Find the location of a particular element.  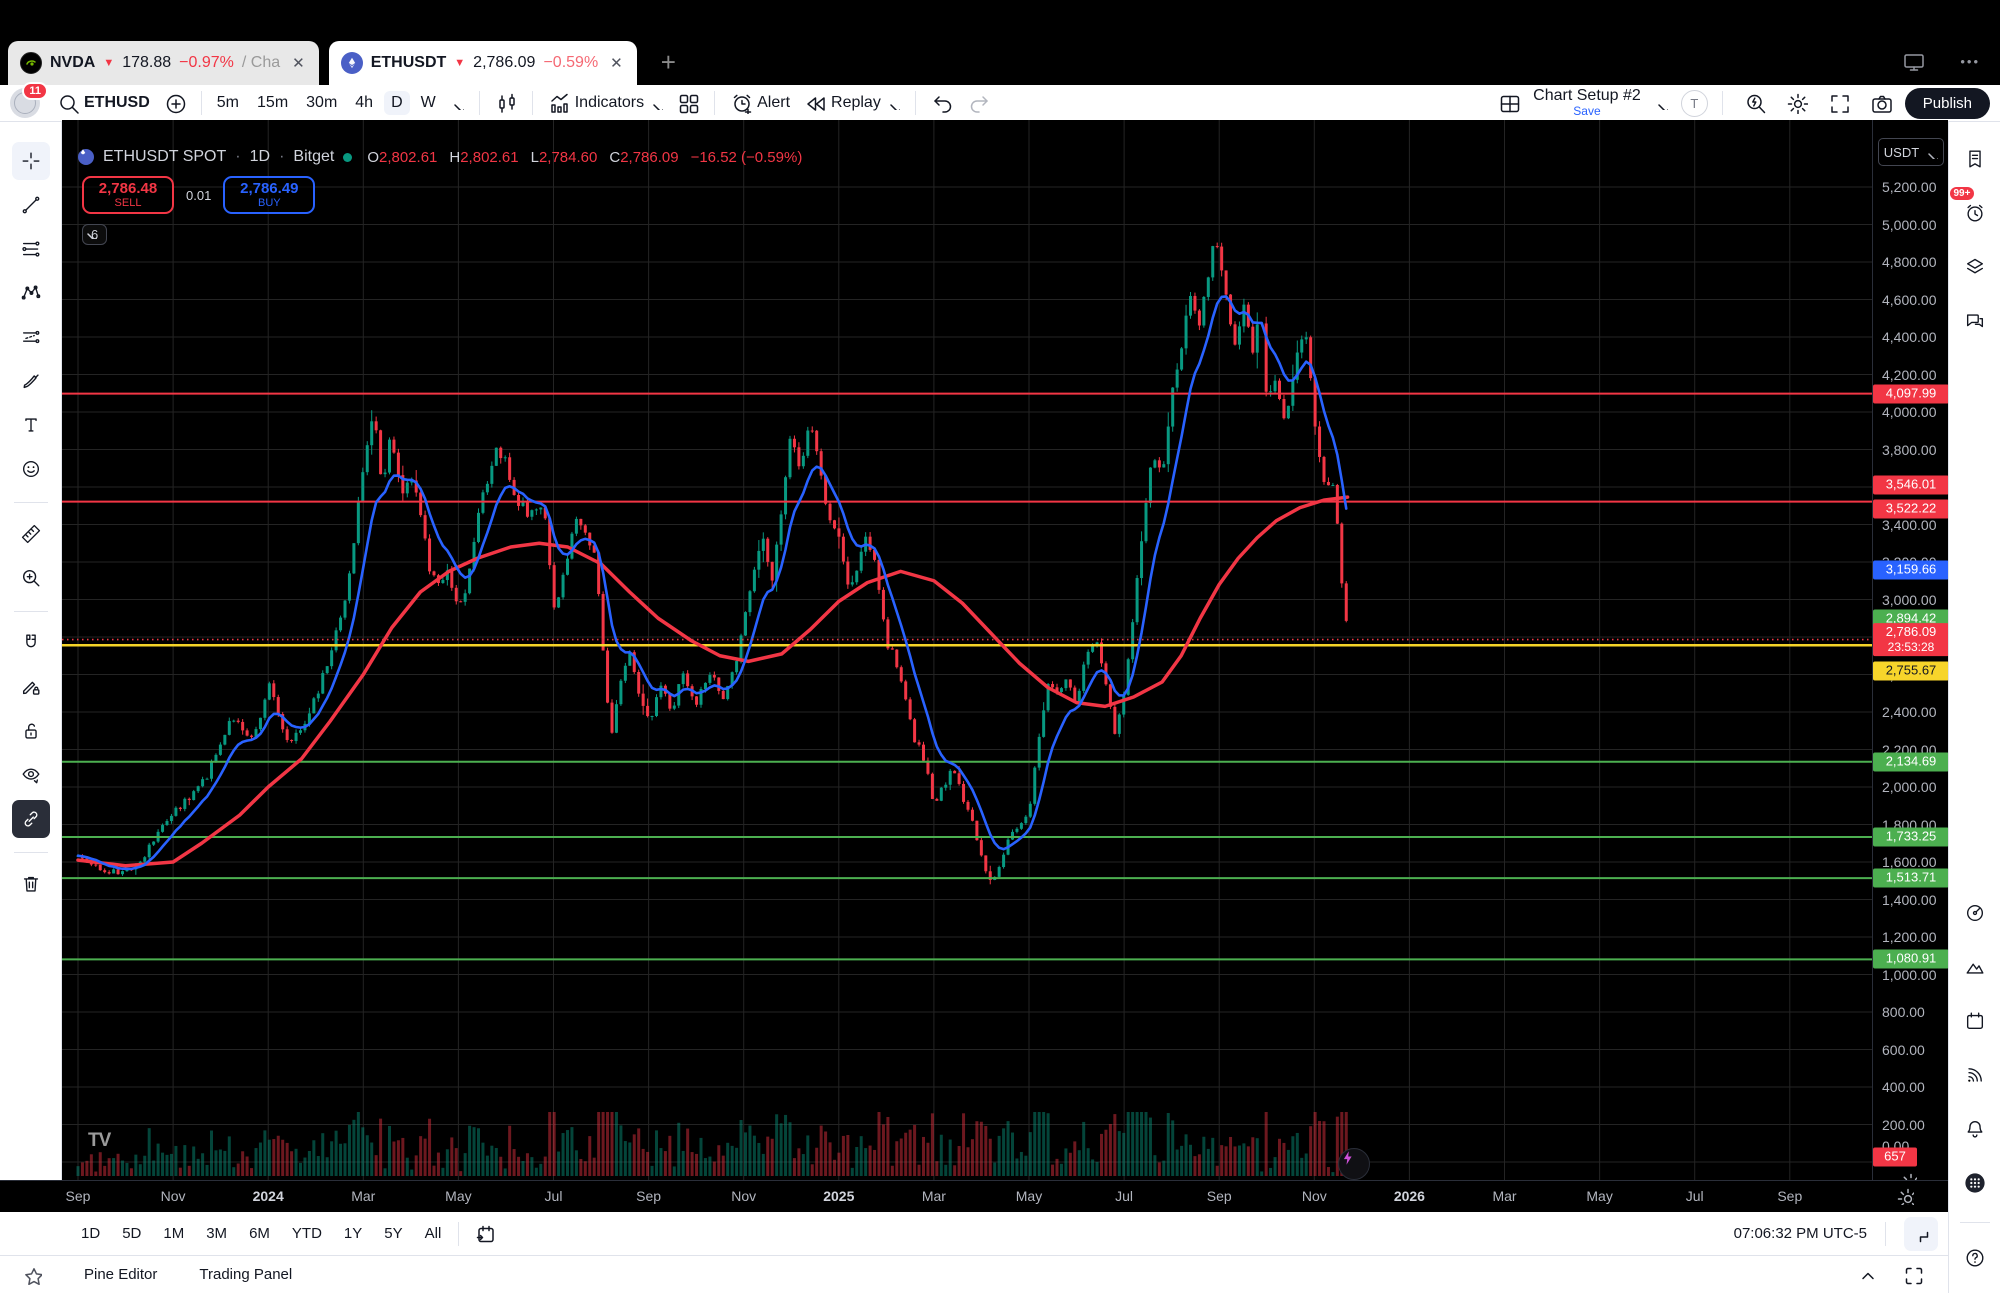

more-options-icon: ••• is located at coordinates (1970, 61).